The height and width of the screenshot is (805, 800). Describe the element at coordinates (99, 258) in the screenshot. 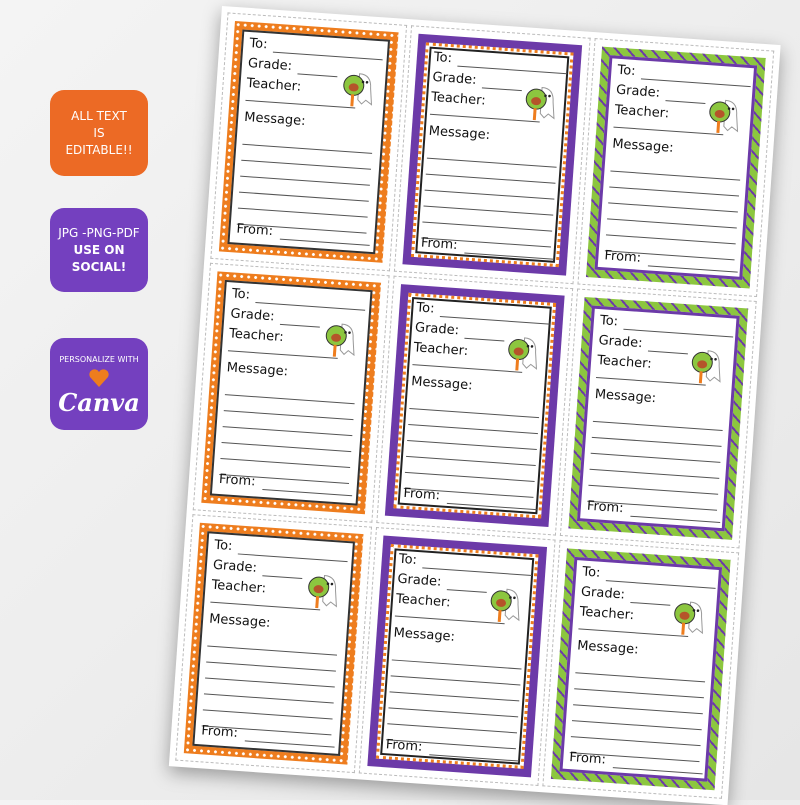

I see `badge-text: USE ON SOCIAL!` at that location.